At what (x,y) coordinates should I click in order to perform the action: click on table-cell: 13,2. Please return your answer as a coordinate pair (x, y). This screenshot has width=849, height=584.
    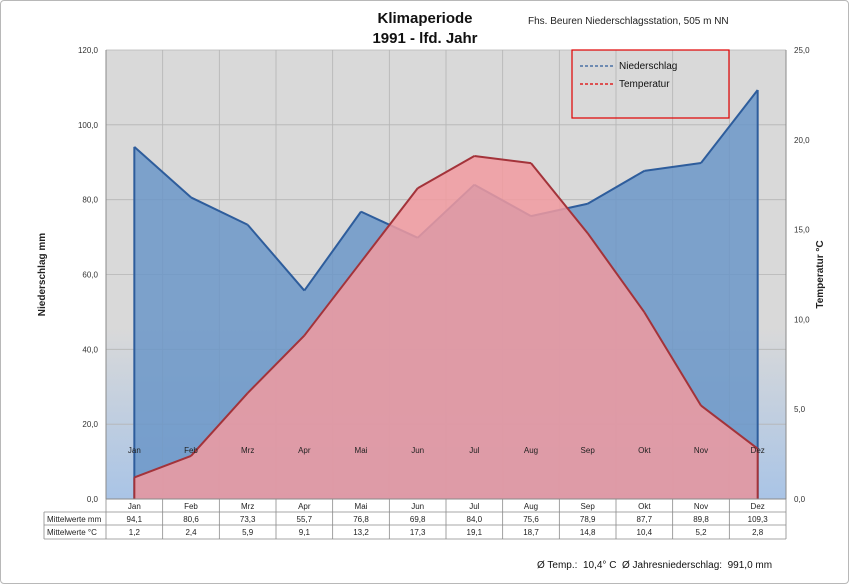
    Looking at the image, I should click on (361, 532).